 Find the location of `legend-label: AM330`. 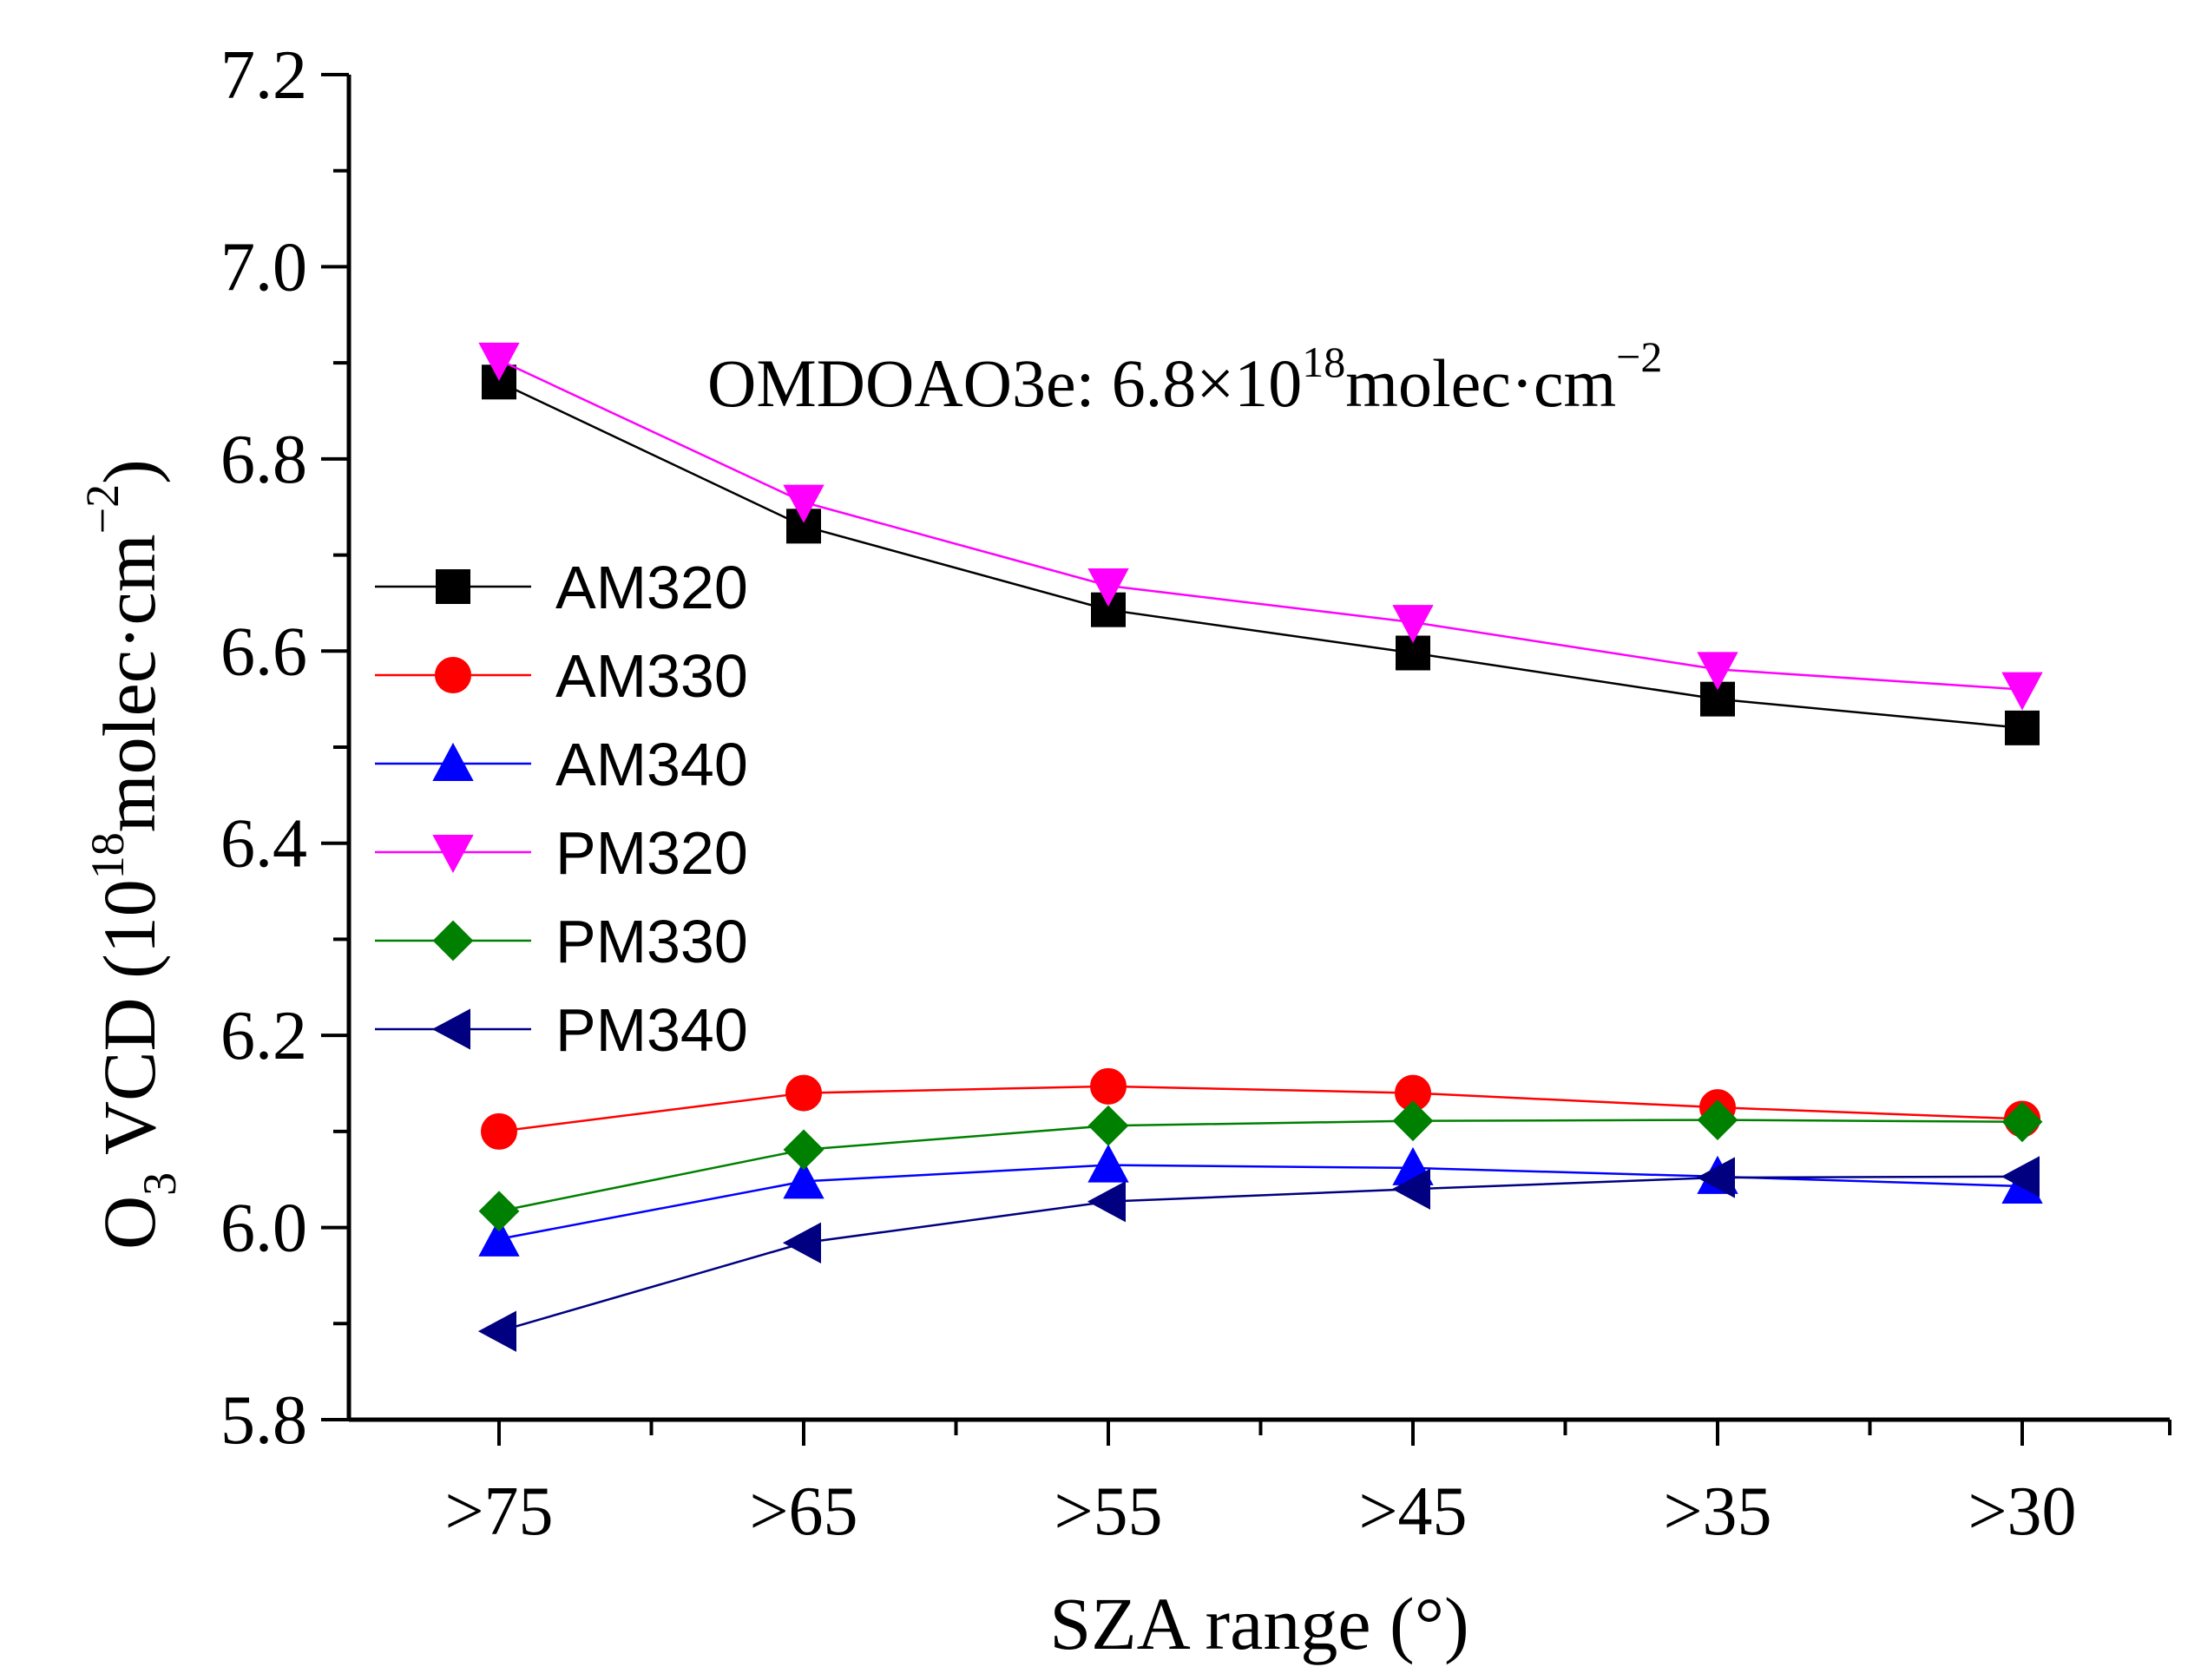

legend-label: AM330 is located at coordinates (652, 676).